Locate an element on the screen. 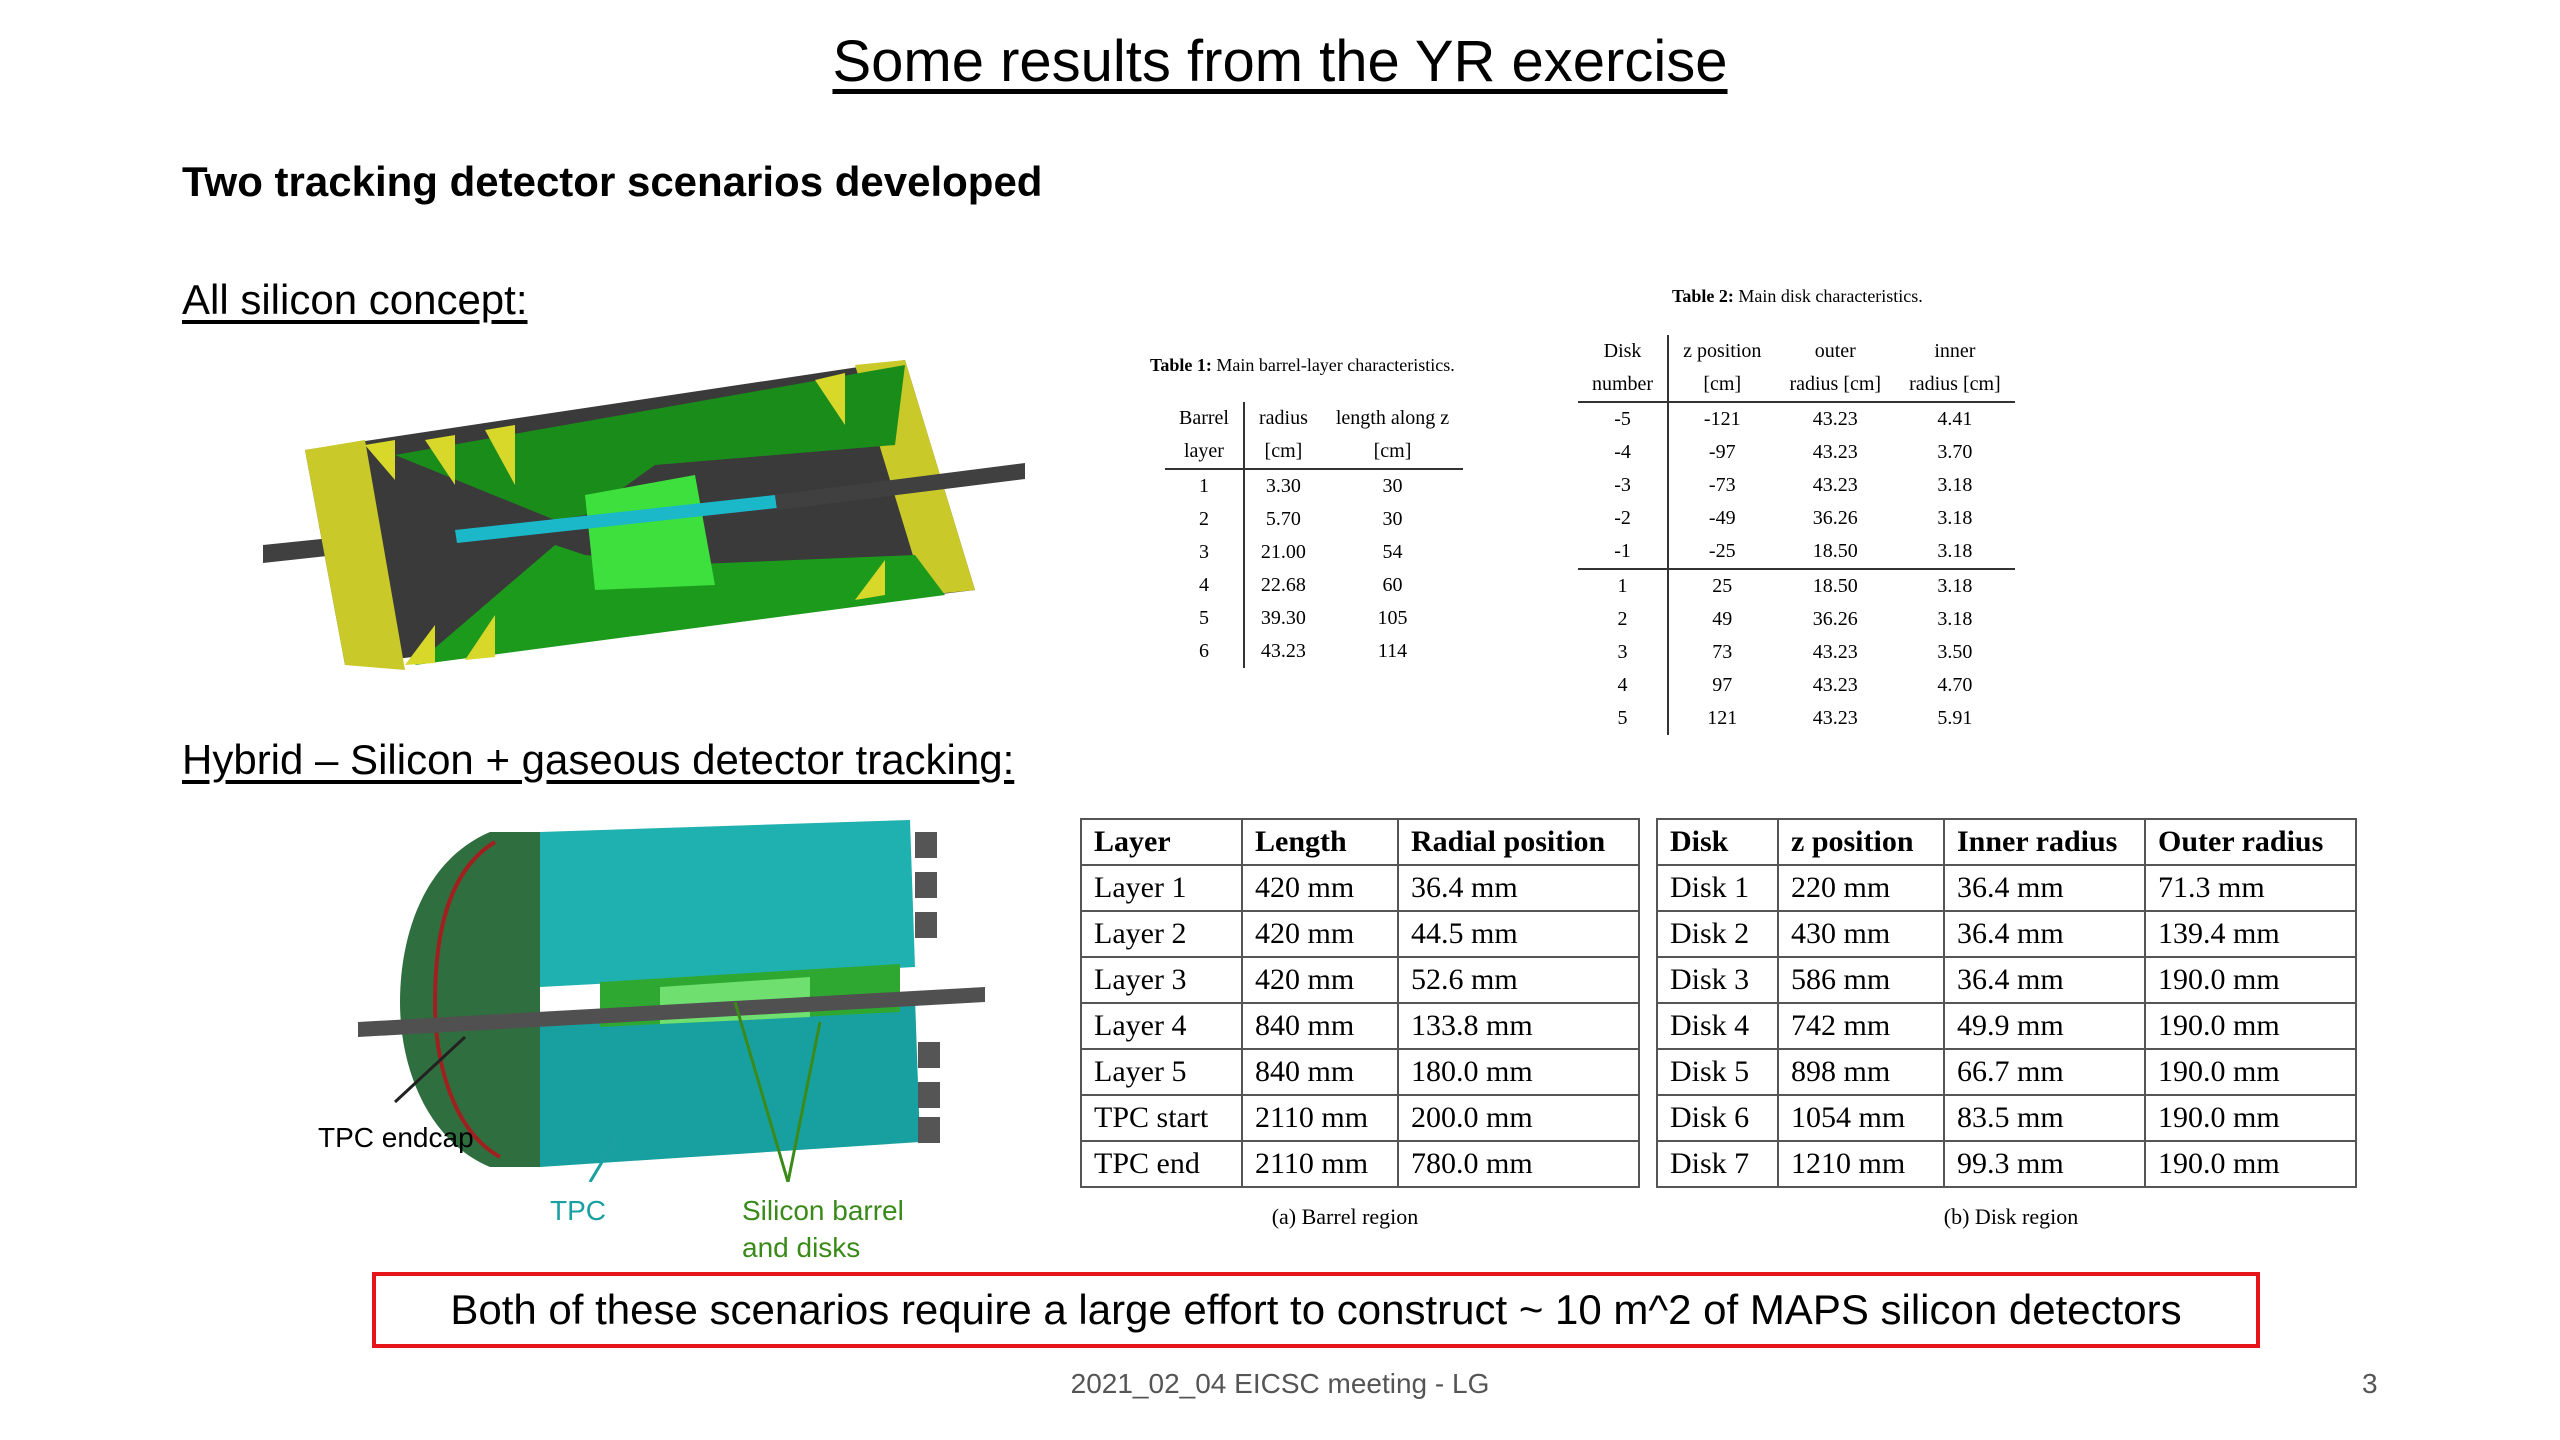 The image size is (2560, 1440). cell: 5.91 is located at coordinates (1955, 718).